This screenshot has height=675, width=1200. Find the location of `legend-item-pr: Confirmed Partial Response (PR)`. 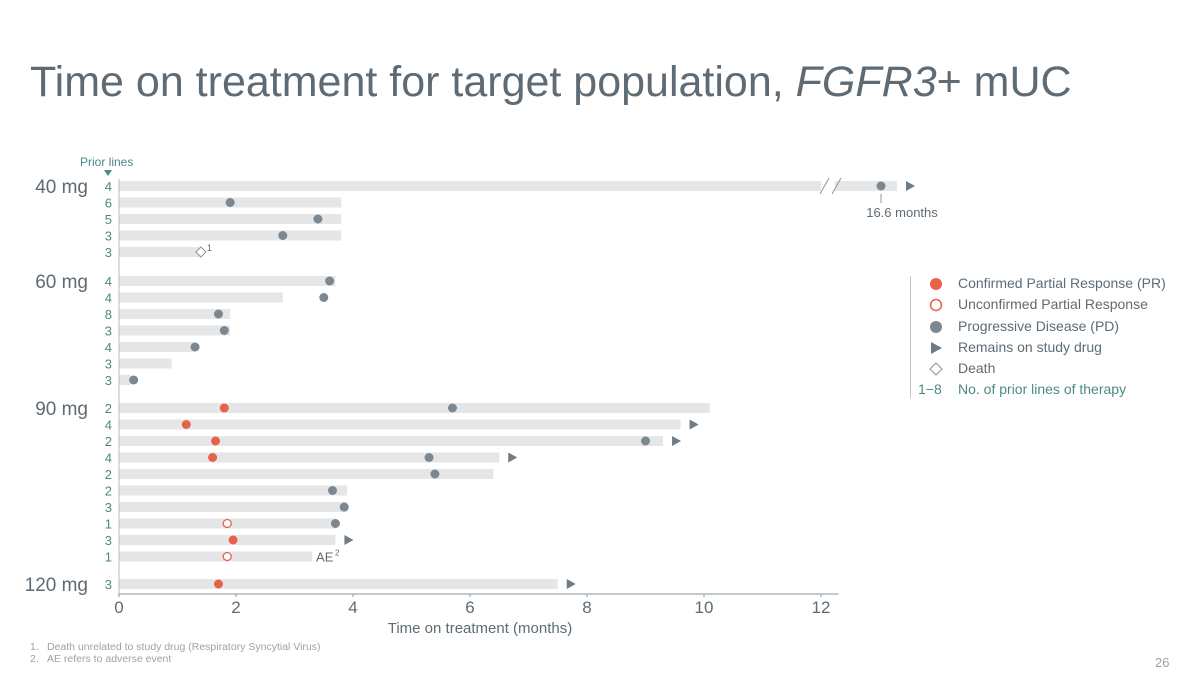

legend-item-pr: Confirmed Partial Response (PR) is located at coordinates (1040, 284).